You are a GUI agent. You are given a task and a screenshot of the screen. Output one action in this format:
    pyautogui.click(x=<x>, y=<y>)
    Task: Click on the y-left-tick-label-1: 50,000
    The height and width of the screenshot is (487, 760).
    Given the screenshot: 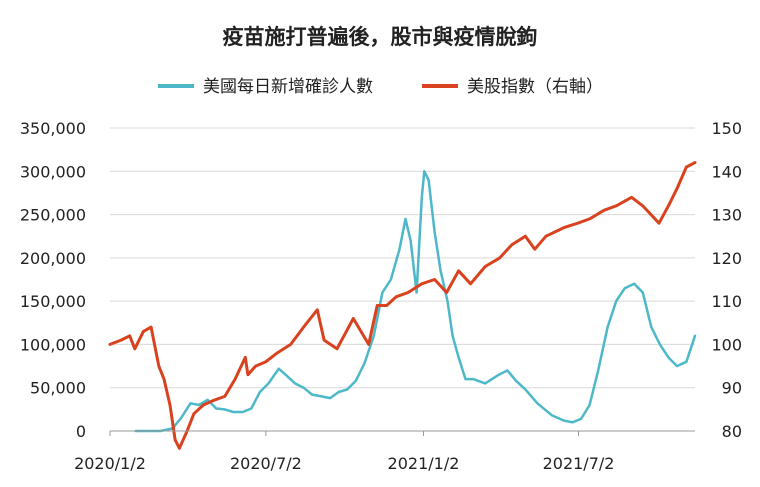 What is the action you would take?
    pyautogui.click(x=58, y=388)
    